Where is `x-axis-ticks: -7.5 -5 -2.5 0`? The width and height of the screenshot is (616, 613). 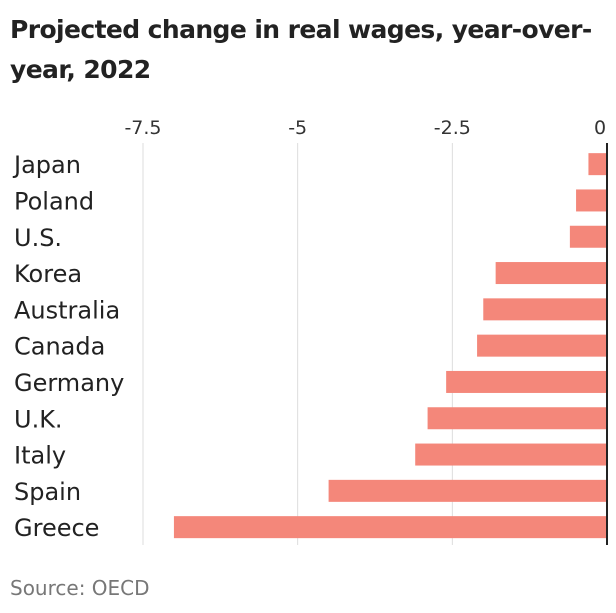
x-axis-ticks: -7.5 -5 -2.5 0 is located at coordinates (365, 128).